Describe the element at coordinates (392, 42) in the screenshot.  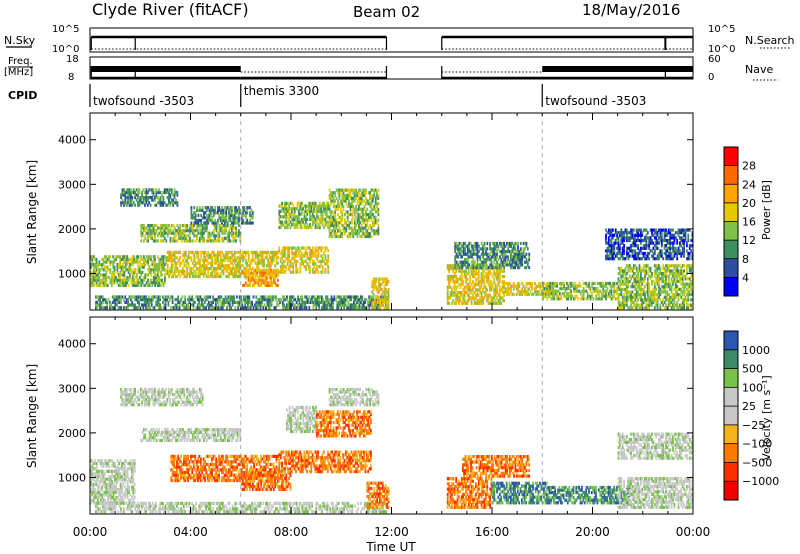
I see `nsky-traces` at that location.